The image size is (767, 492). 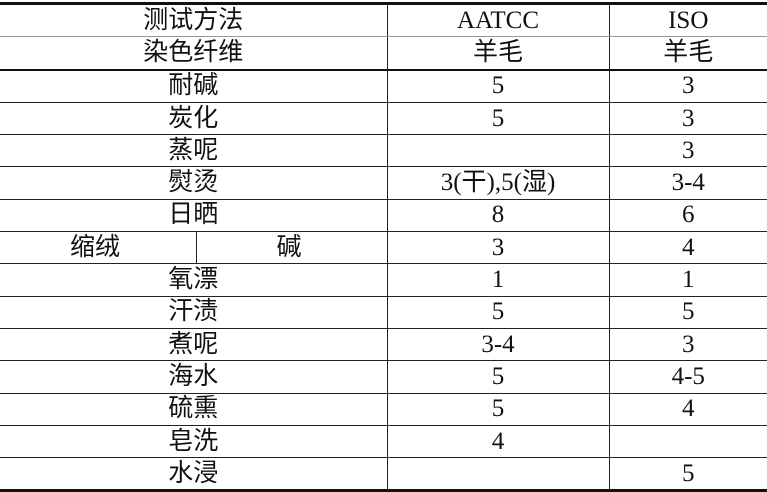 I want to click on row-label: 氧漂, so click(x=194, y=280).